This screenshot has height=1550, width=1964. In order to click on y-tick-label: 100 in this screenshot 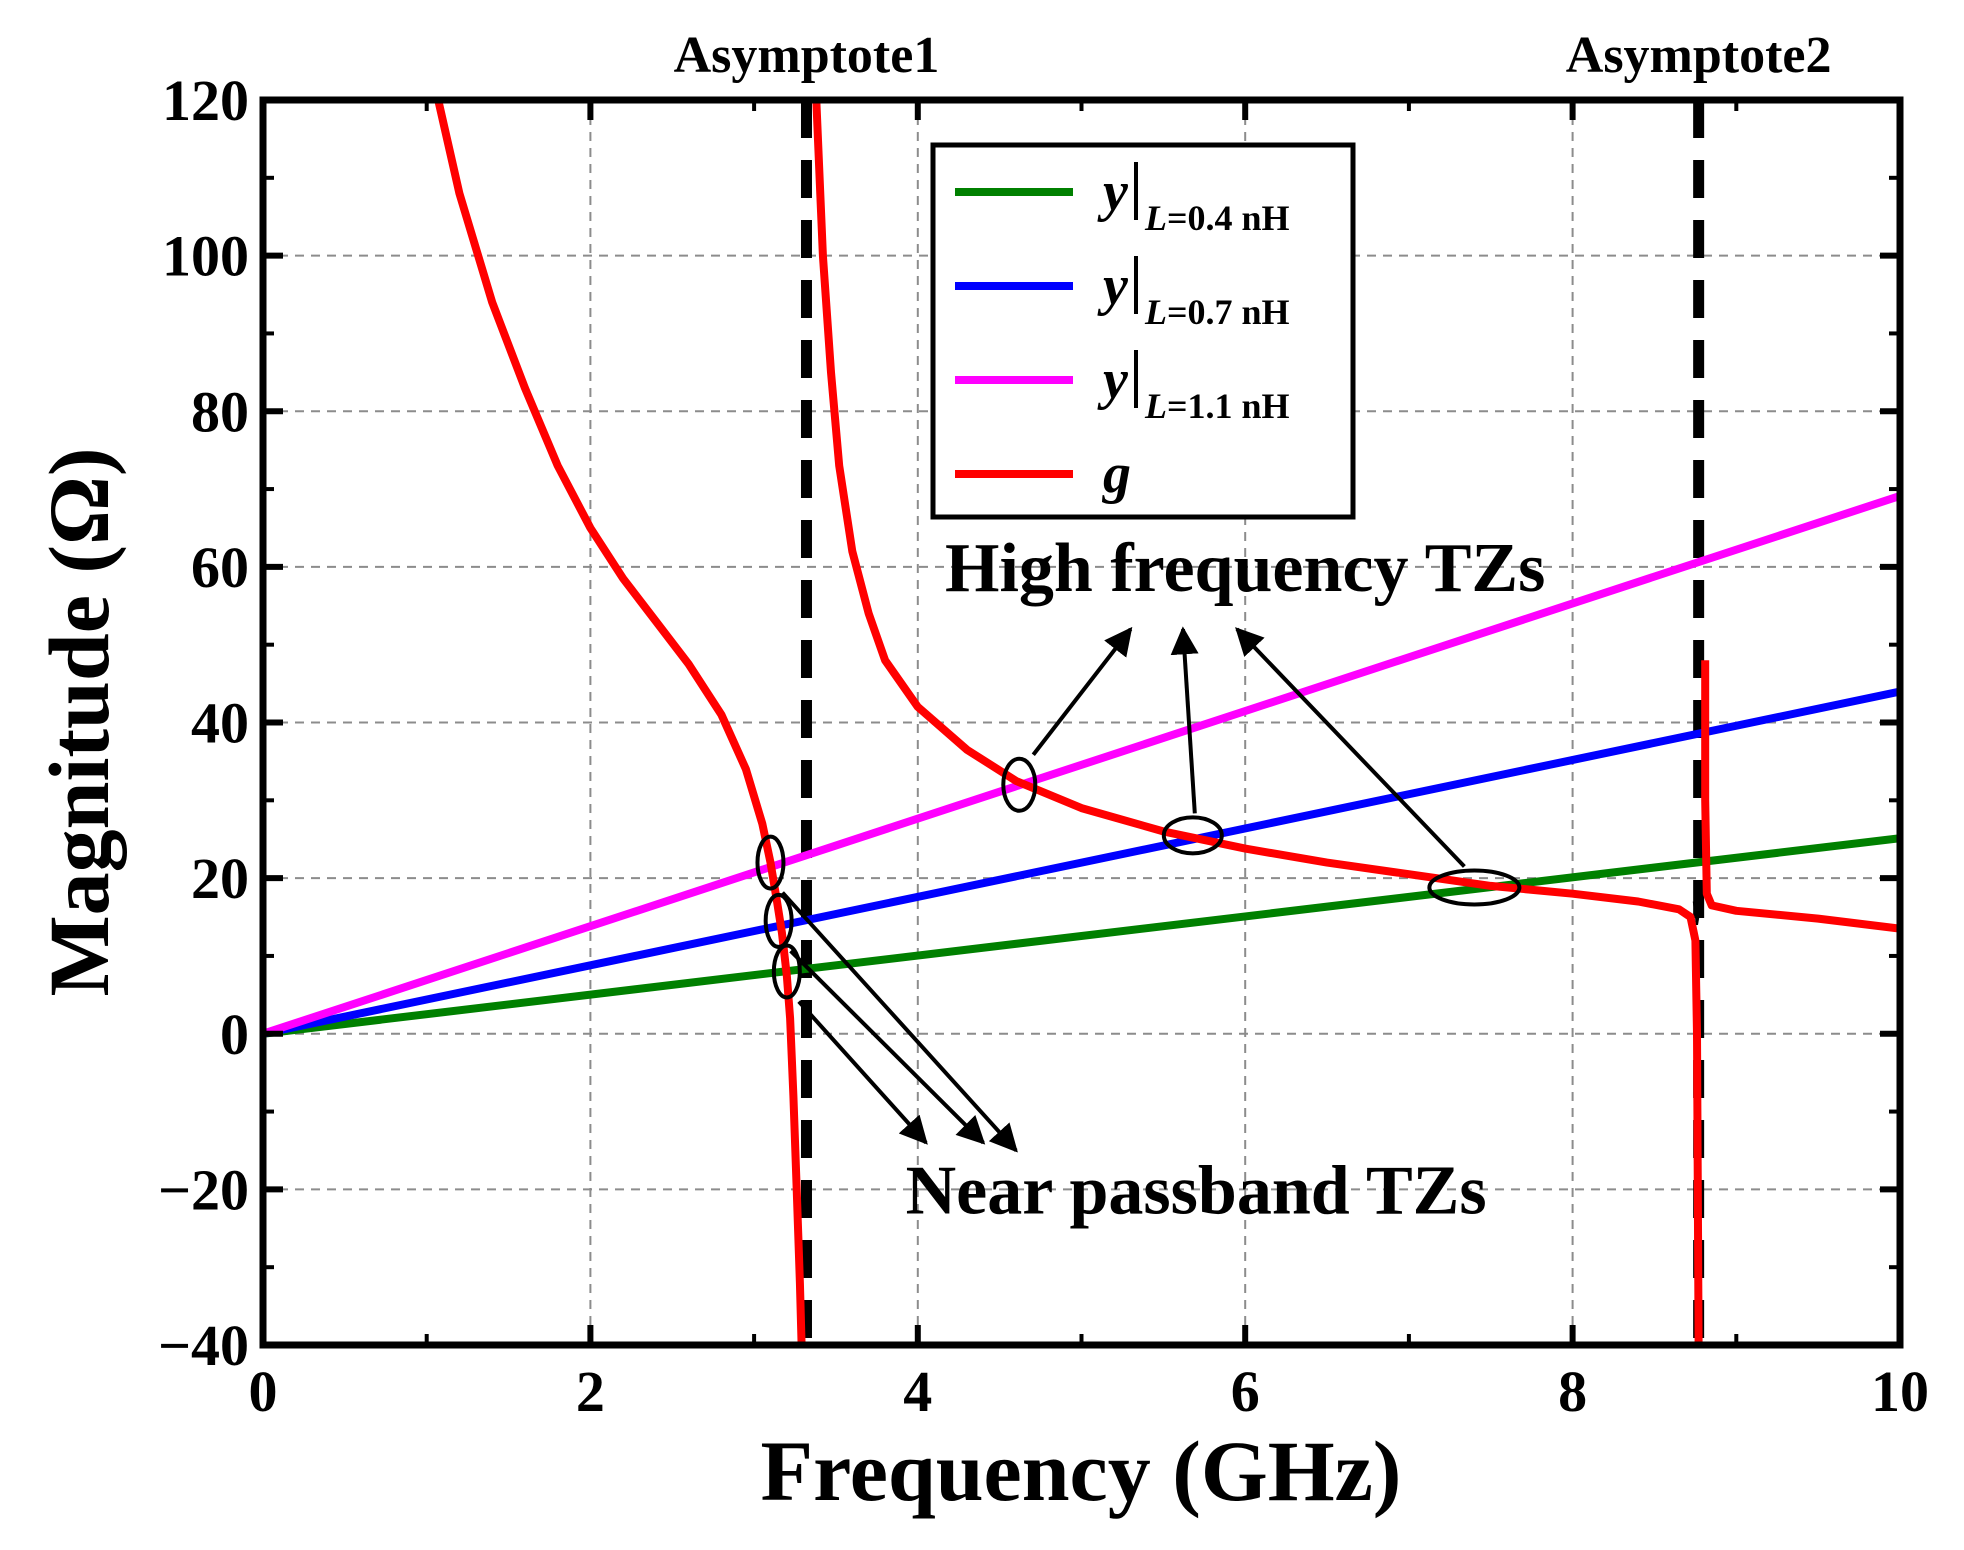, I will do `click(205, 256)`.